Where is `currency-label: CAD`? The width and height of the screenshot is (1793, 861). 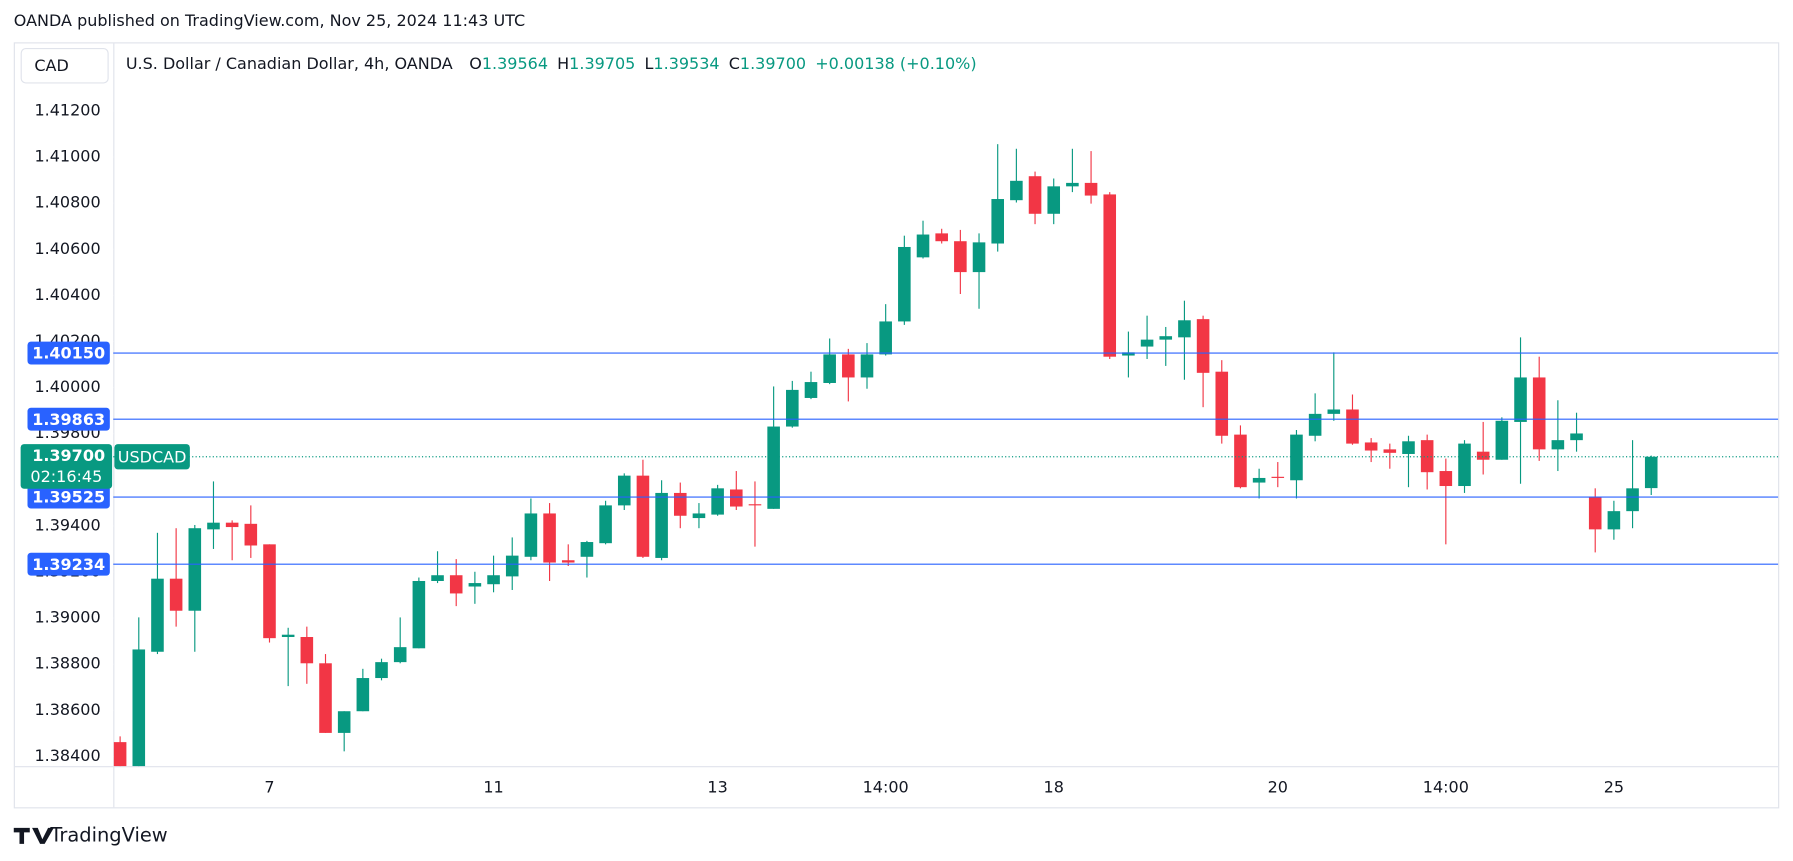 currency-label: CAD is located at coordinates (51, 65).